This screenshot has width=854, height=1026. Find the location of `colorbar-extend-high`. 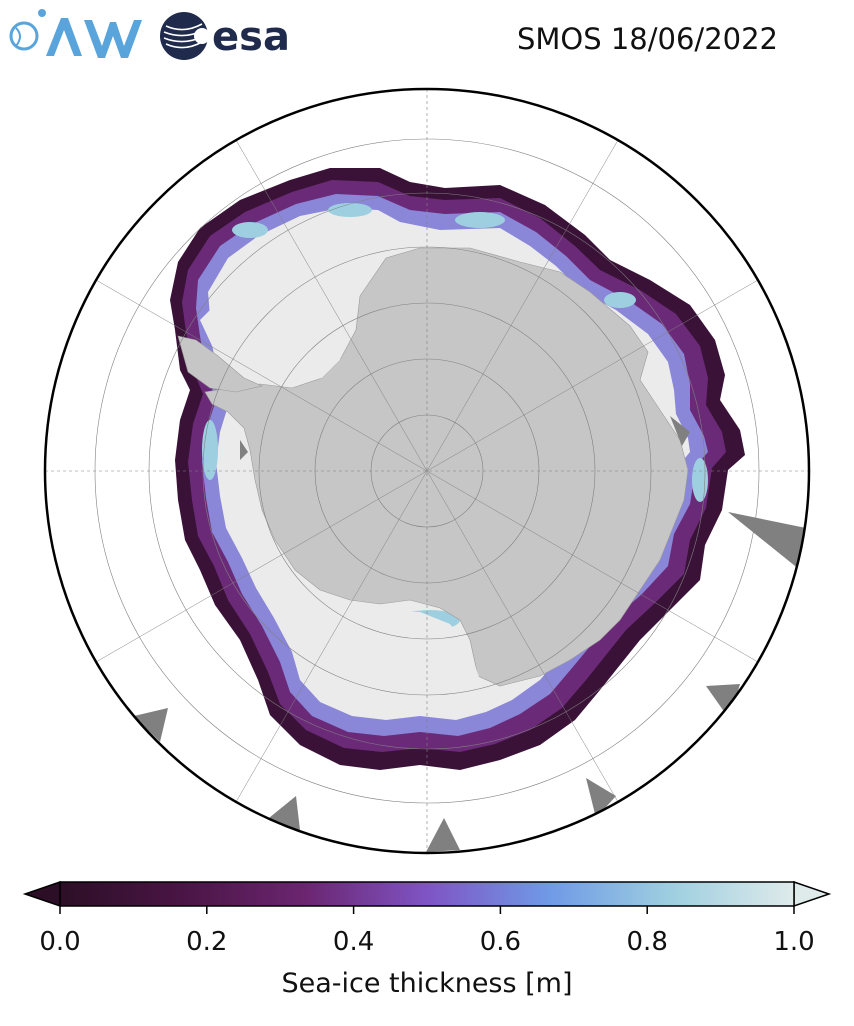

colorbar-extend-high is located at coordinates (812, 894).